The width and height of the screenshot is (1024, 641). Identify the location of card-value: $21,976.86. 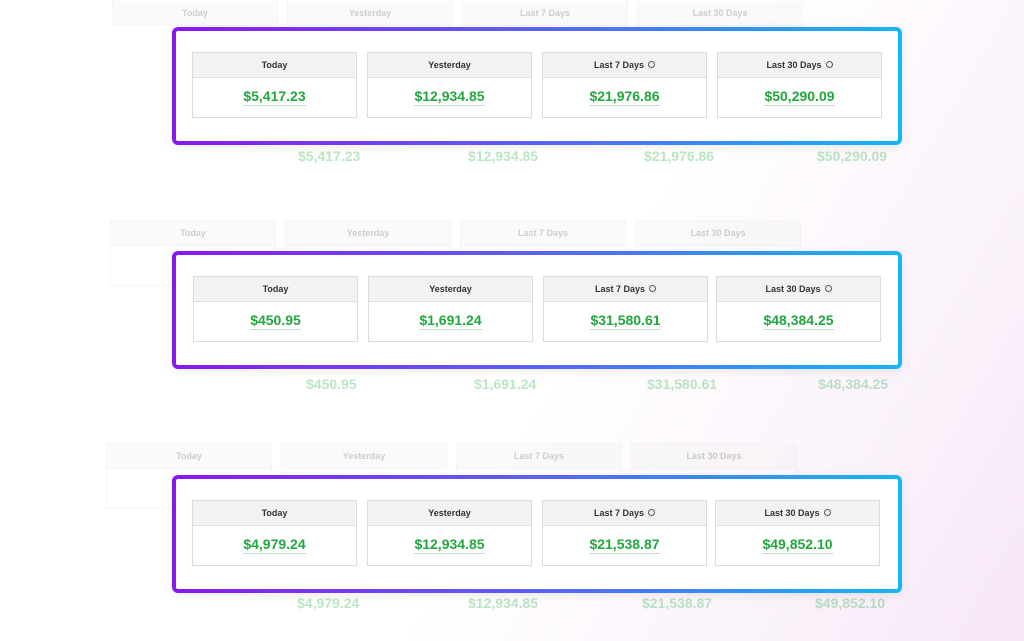
(624, 97).